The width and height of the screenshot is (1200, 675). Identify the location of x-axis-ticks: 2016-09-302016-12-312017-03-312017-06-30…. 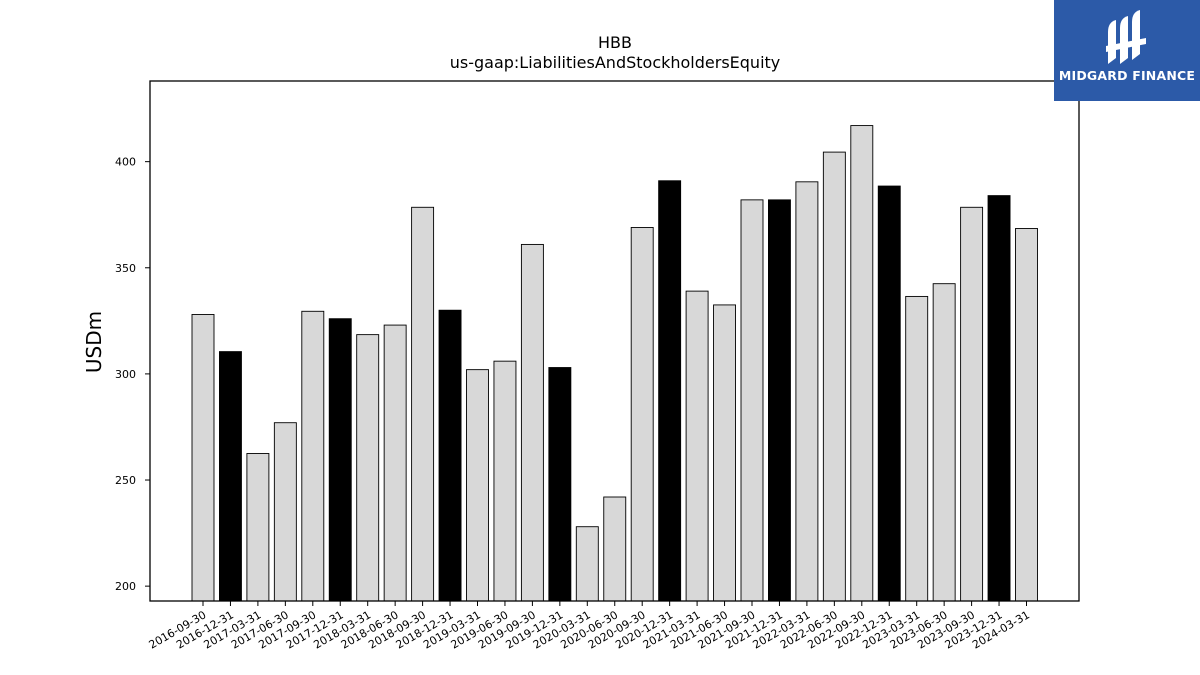
(589, 626).